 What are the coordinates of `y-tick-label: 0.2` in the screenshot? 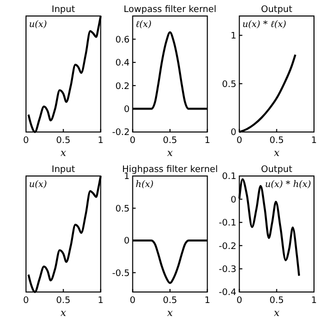 It's located at (122, 87).